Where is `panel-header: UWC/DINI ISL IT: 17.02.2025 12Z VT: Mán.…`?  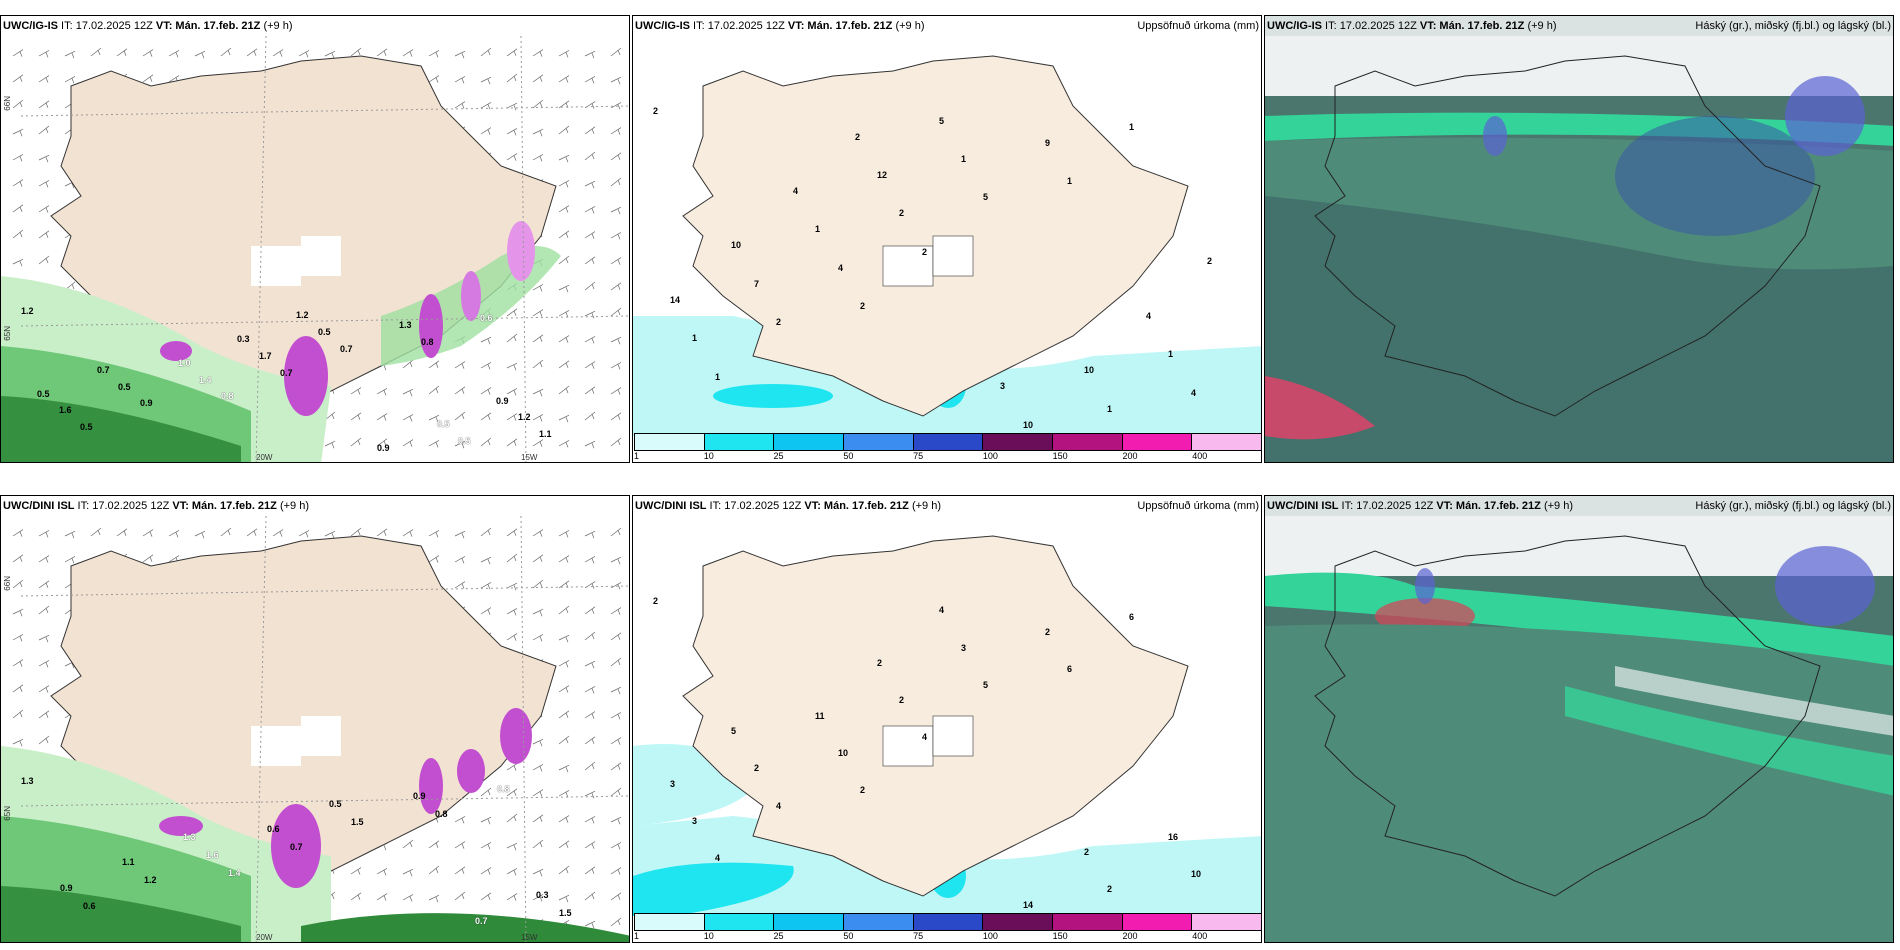 panel-header: UWC/DINI ISL IT: 17.02.2025 12Z VT: Mán.… is located at coordinates (315, 506).